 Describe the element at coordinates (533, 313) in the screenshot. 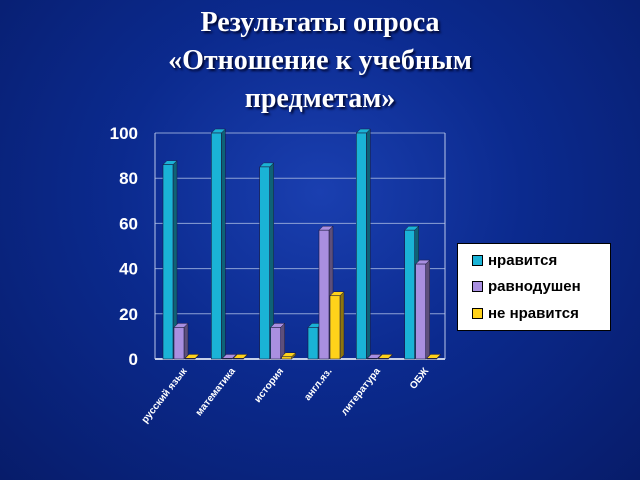

I see `legend-label-dislikes: не нравится` at that location.